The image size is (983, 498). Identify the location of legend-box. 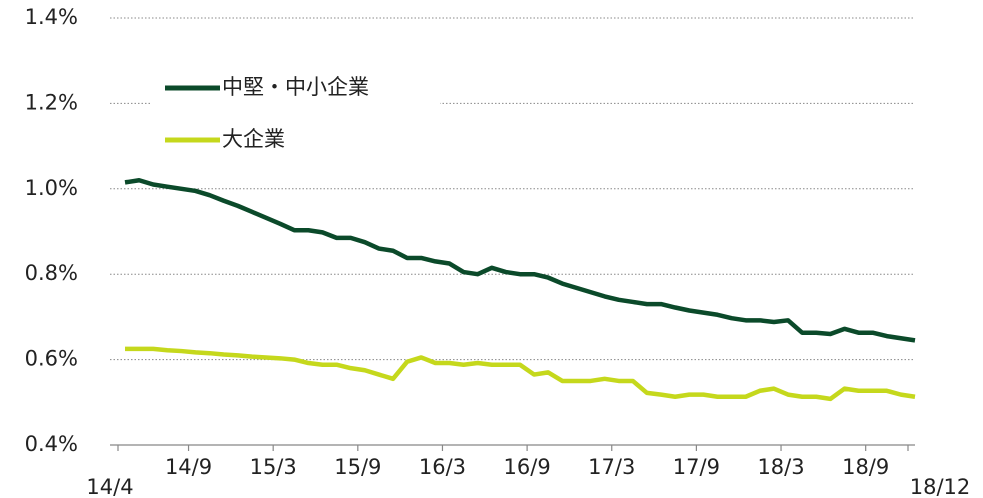
(295, 116).